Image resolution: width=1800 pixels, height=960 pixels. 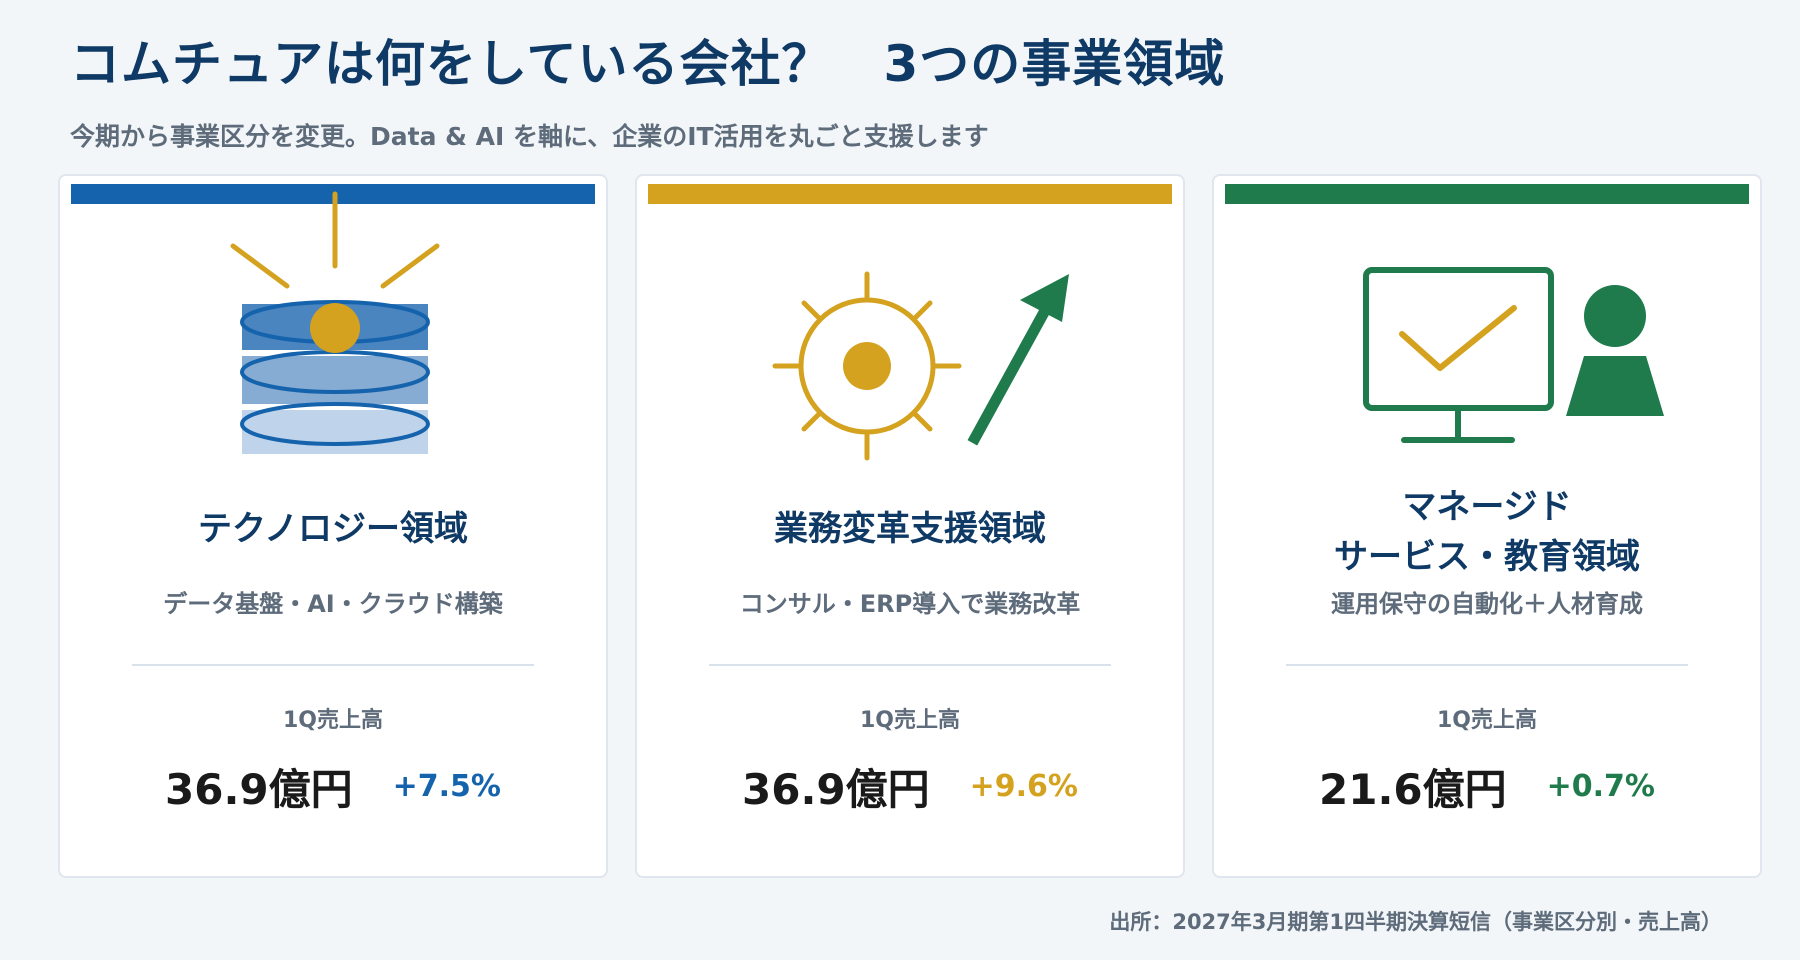 I want to click on card-title-line1: 業務変革支援領域, so click(x=910, y=529).